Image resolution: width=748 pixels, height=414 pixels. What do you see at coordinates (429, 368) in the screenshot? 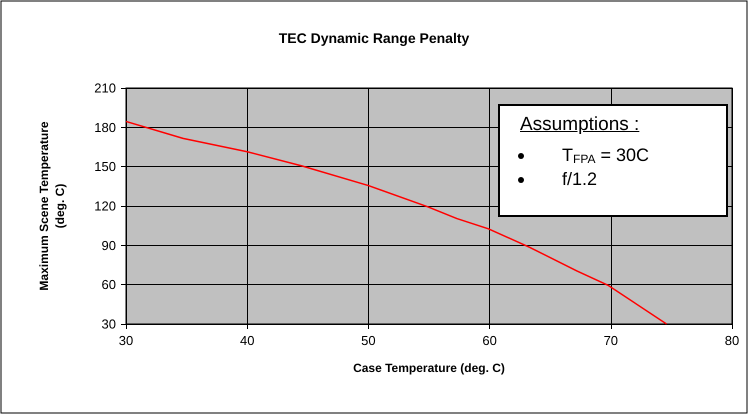
I see `x-axis-title: Case Temperature (deg. C)` at bounding box center [429, 368].